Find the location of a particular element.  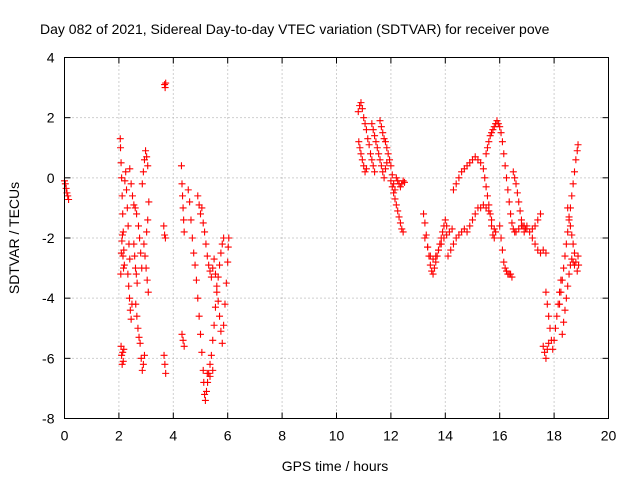

x-tick-label: 6 is located at coordinates (228, 436).